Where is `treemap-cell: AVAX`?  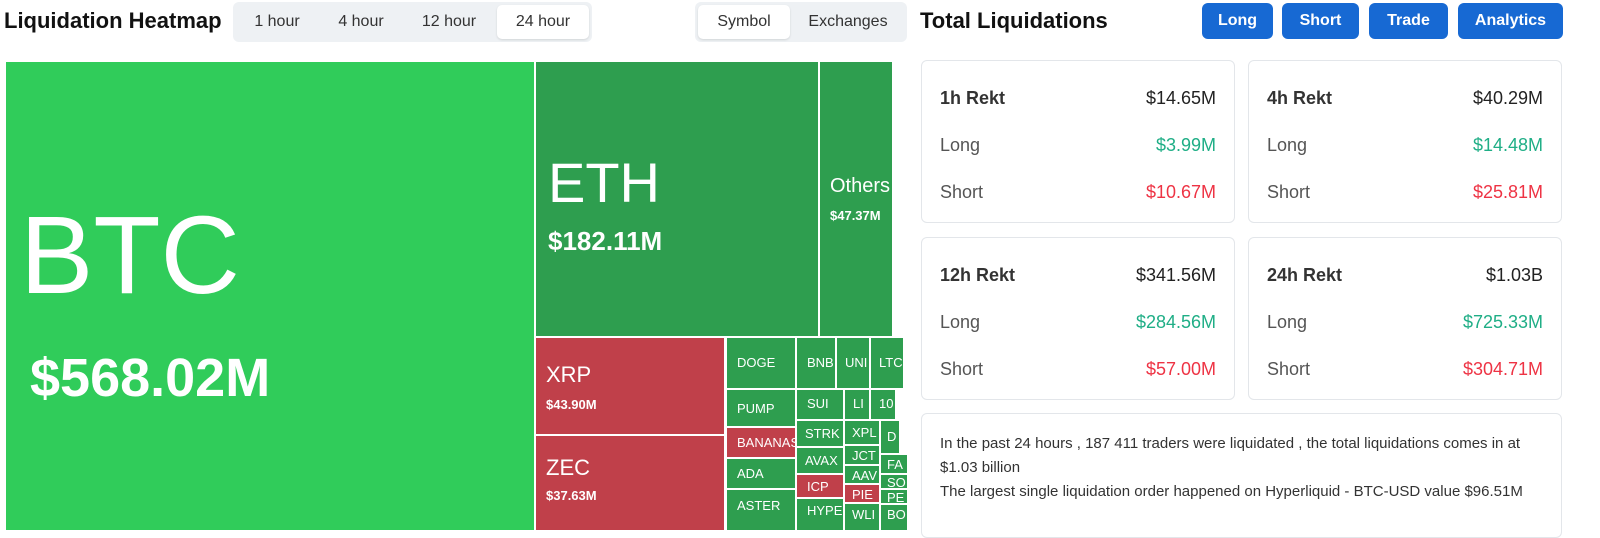
treemap-cell: AVAX is located at coordinates (820, 460).